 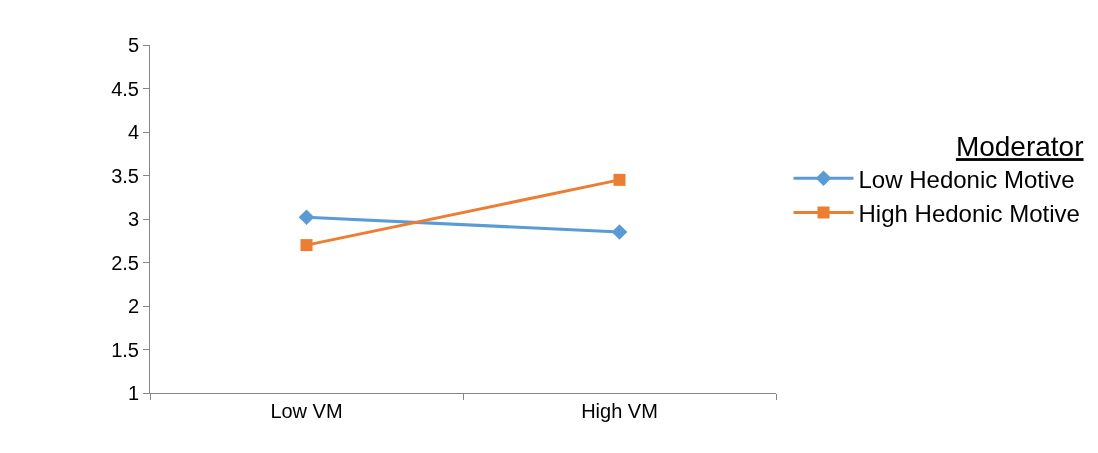 I want to click on y-tick-label: 5, so click(x=133, y=45).